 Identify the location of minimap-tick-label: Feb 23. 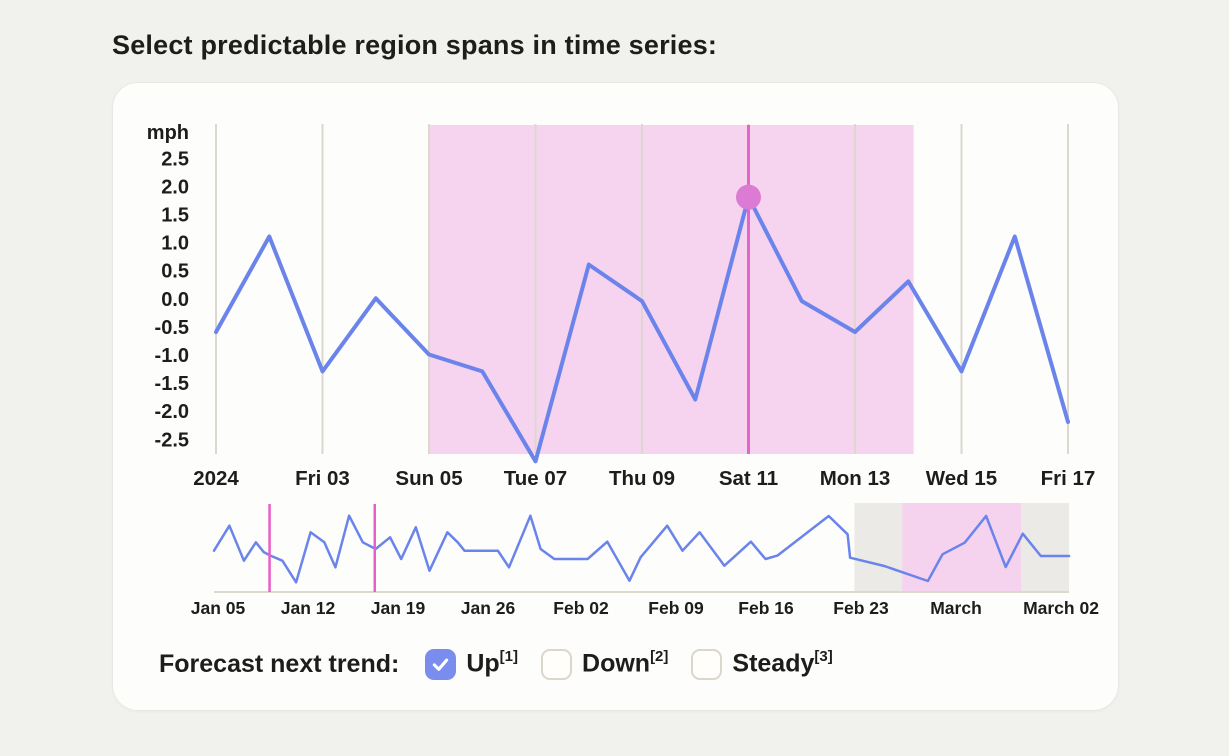
(861, 608).